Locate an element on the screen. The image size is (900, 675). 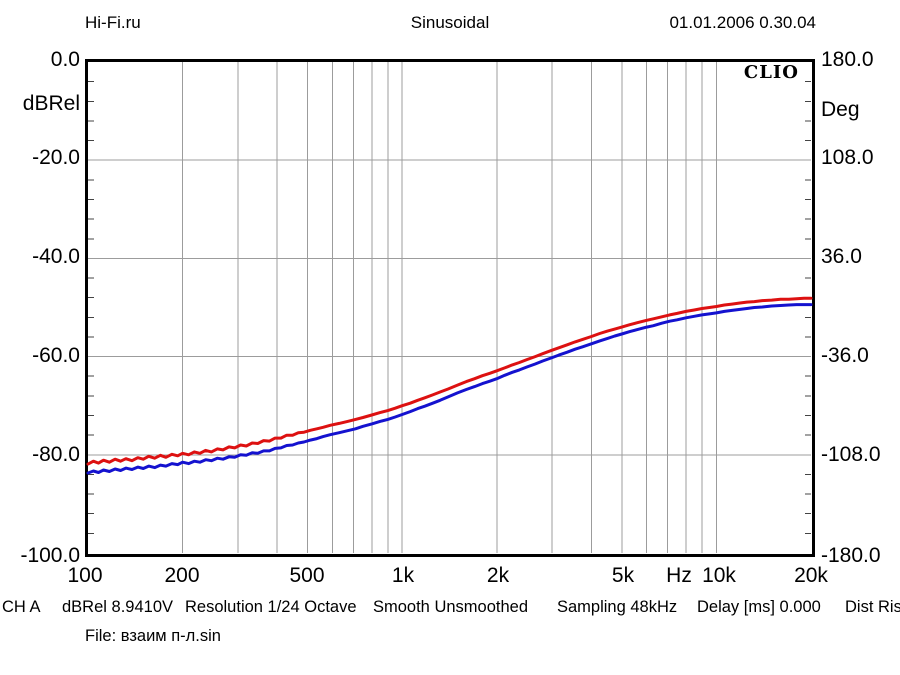
y-axis-left-tick: -40.0 is located at coordinates (56, 256).